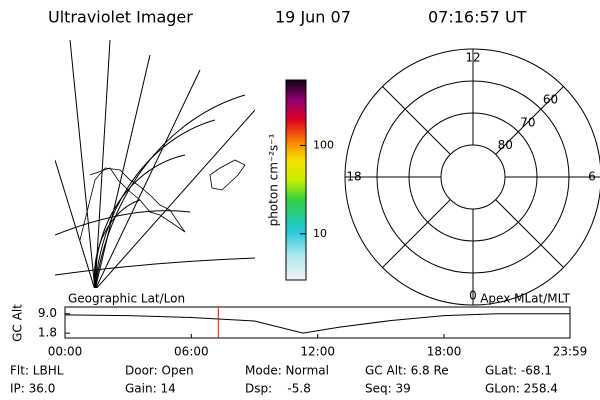 Image resolution: width=600 pixels, height=400 pixels. What do you see at coordinates (296, 180) in the screenshot?
I see `colorbar` at bounding box center [296, 180].